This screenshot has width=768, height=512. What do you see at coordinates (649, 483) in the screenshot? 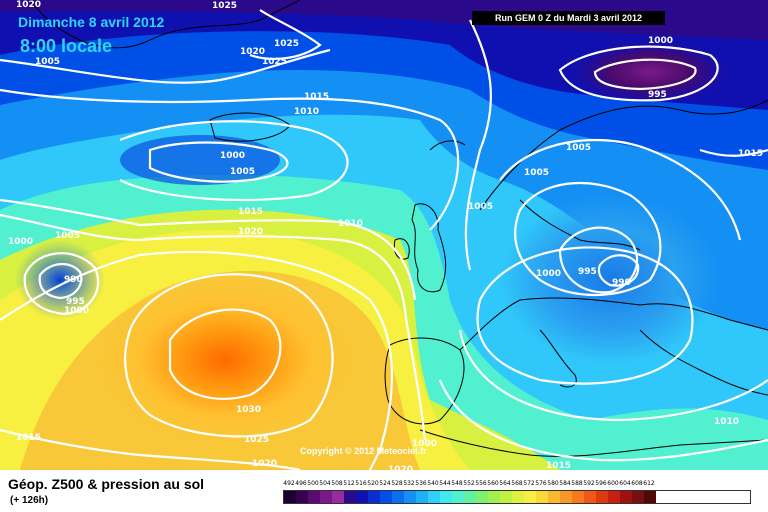
I see `scale-label: 612` at bounding box center [649, 483].